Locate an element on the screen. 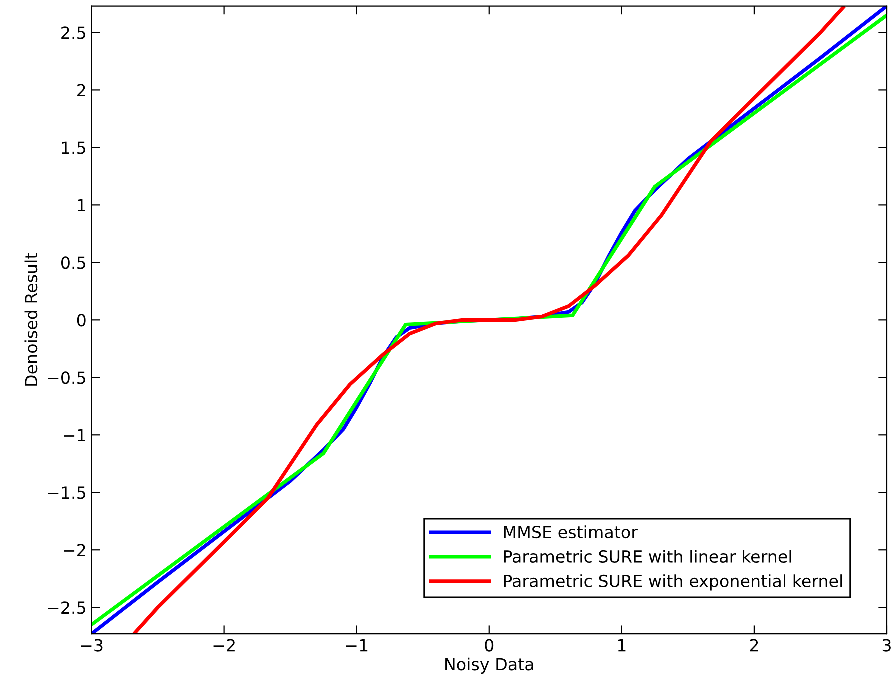 The image size is (891, 696). y-tick-label: −2.5 is located at coordinates (67, 608).